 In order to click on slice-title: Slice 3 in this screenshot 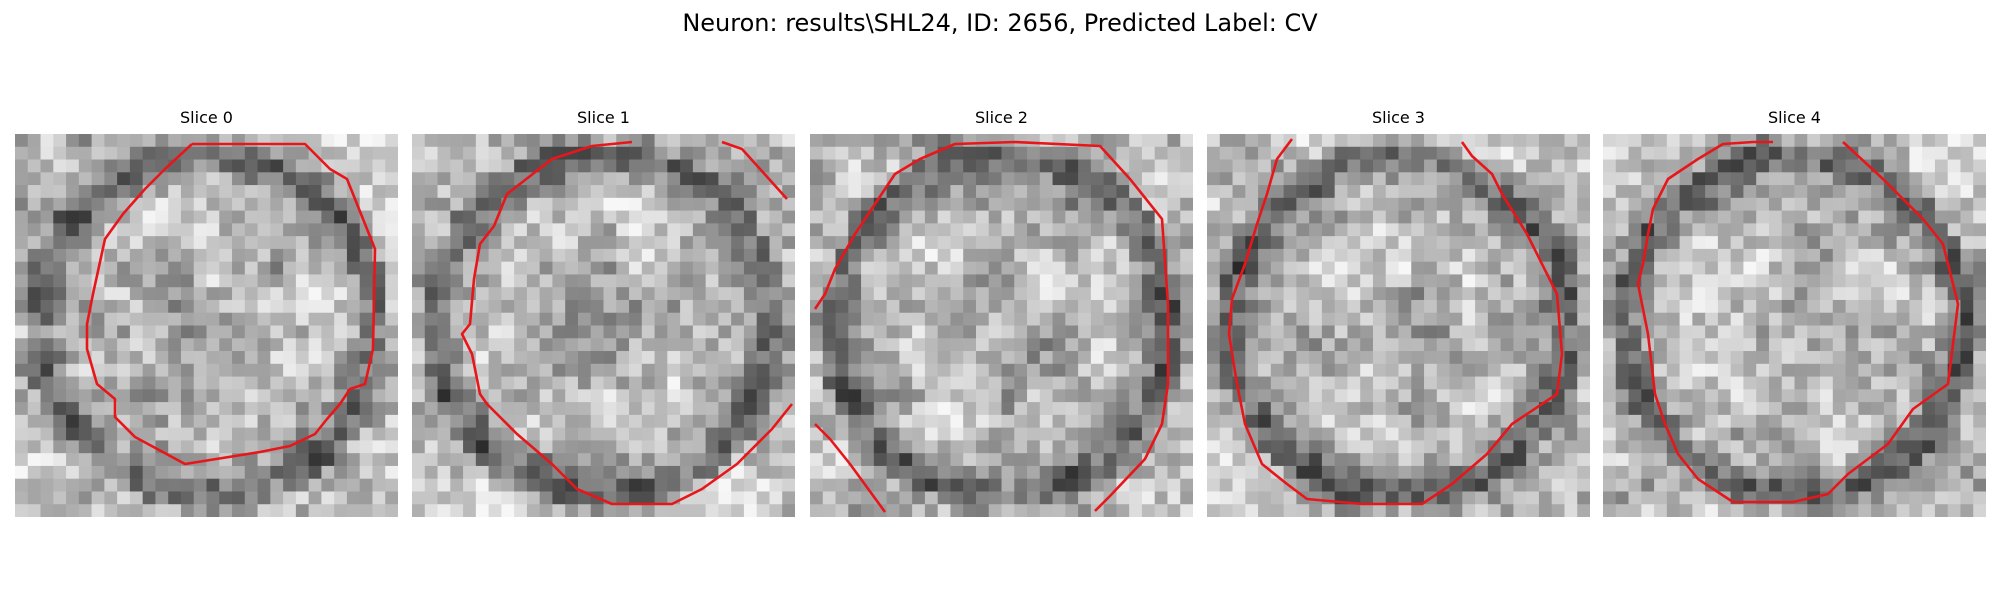, I will do `click(1398, 117)`.